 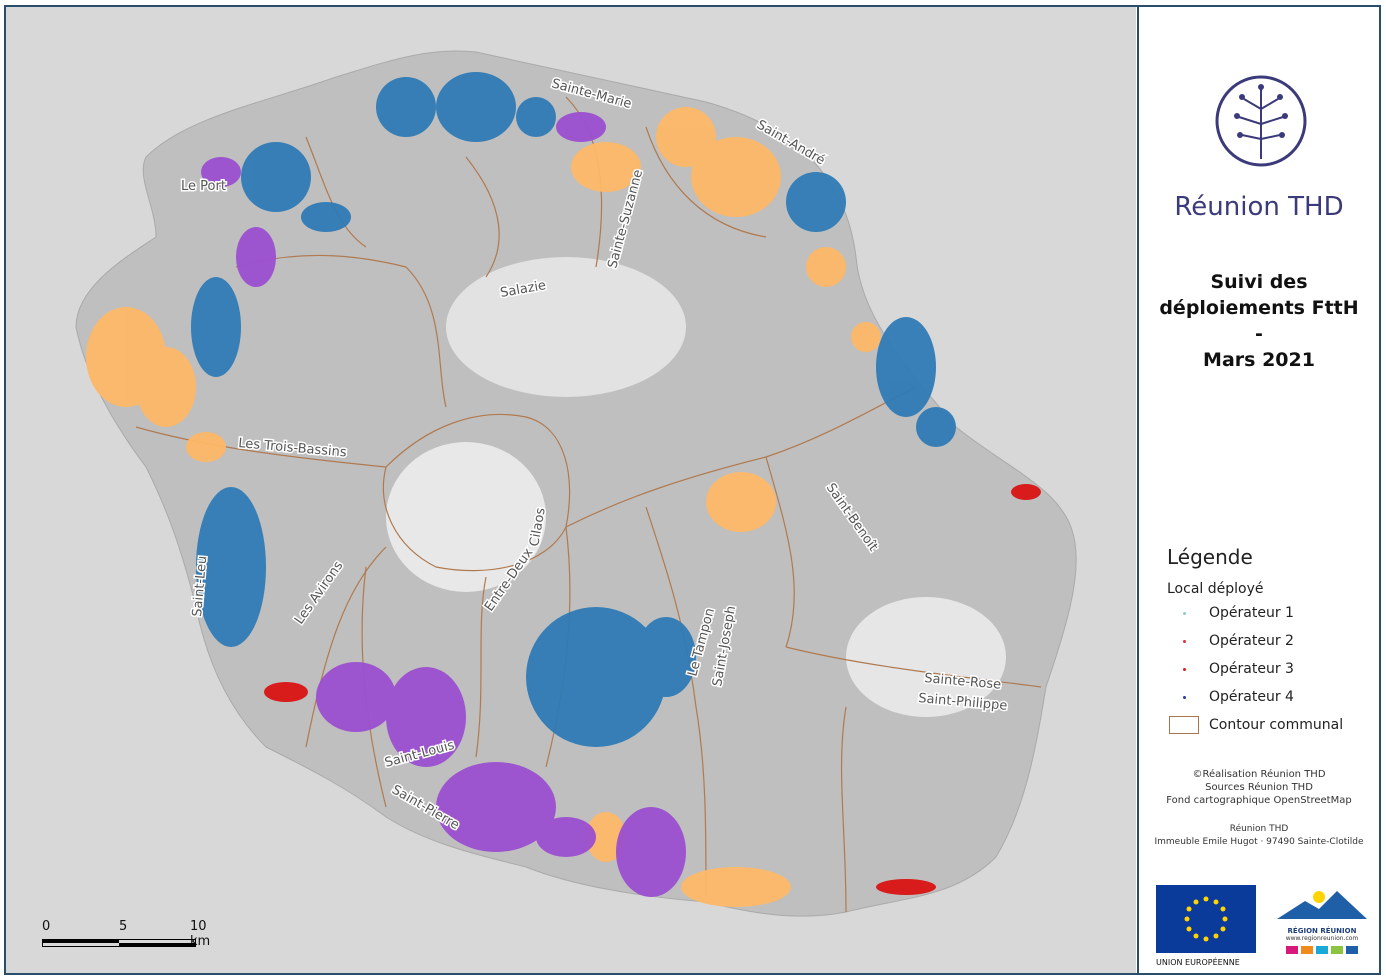 What do you see at coordinates (1259, 207) in the screenshot?
I see `brand-name: Réunion THD` at bounding box center [1259, 207].